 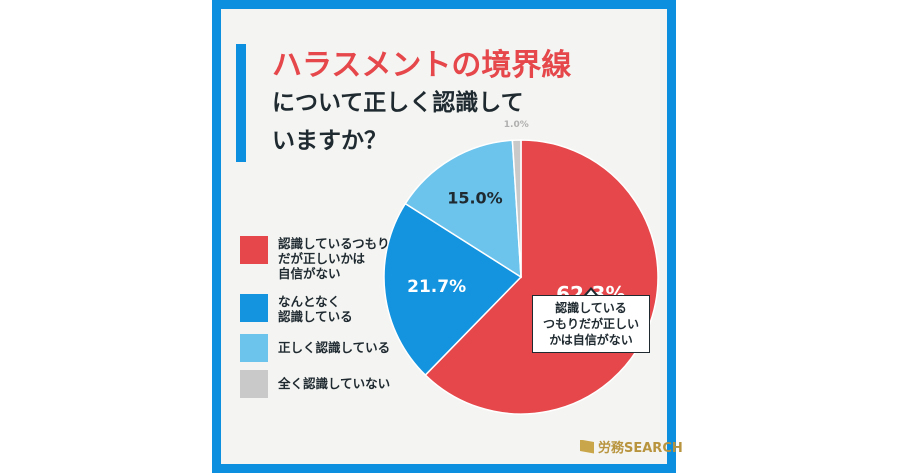 I want to click on title-line-1: ハラスメントの境界線, so click(x=422, y=65).